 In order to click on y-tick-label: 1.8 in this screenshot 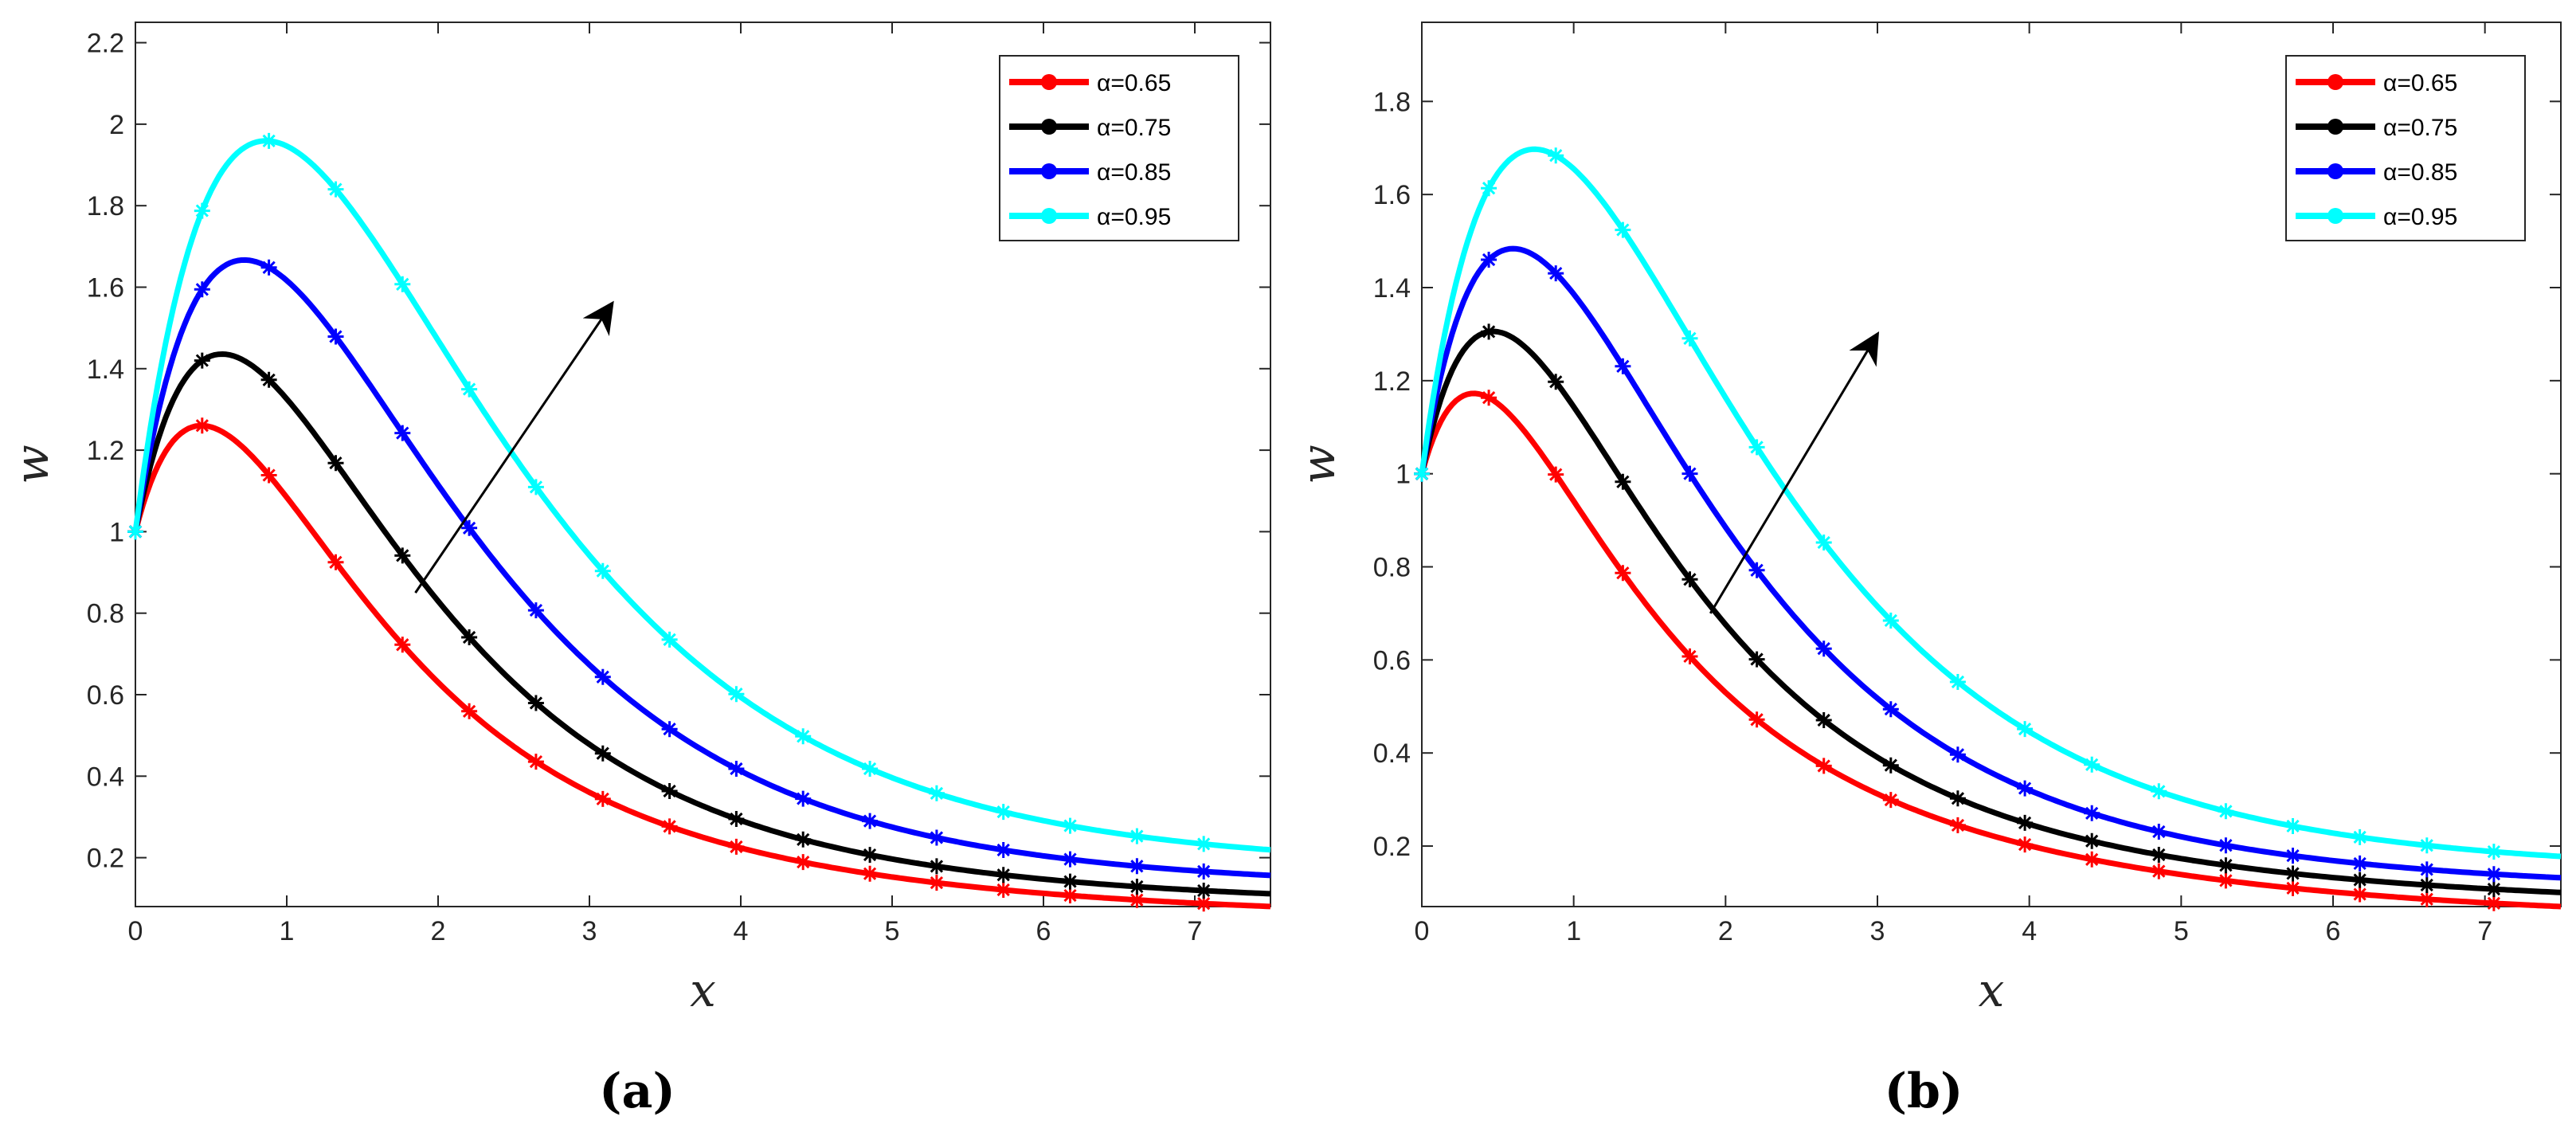, I will do `click(1392, 102)`.